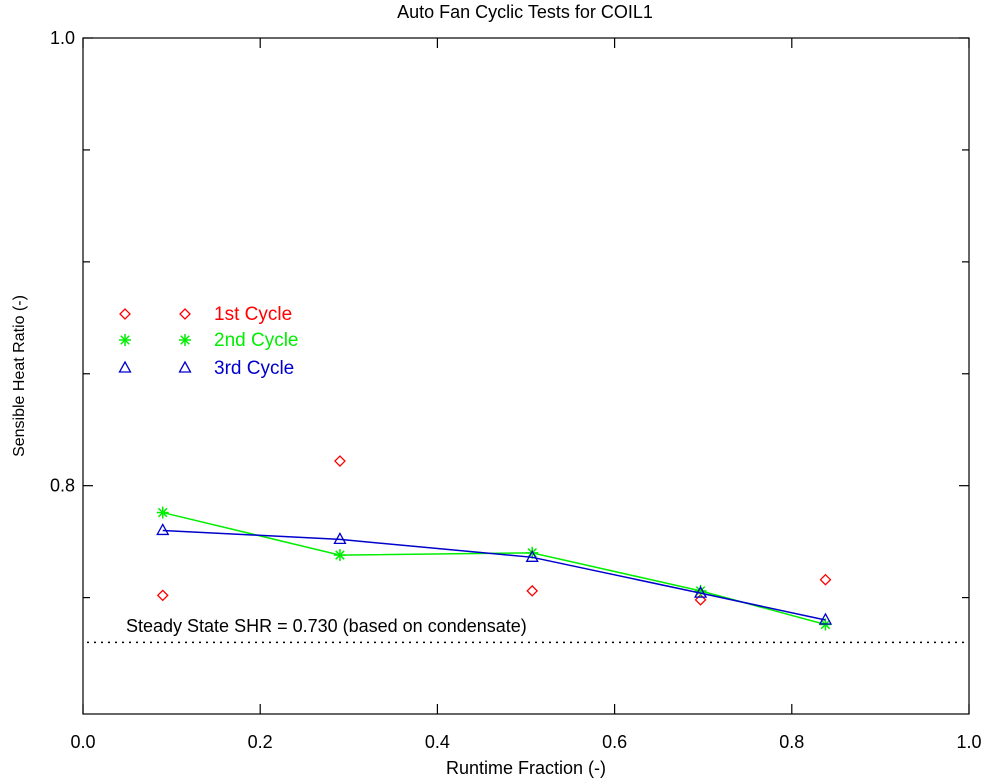  I want to click on chart-title: Auto Fan Cyclic Tests for COIL1, so click(525, 12).